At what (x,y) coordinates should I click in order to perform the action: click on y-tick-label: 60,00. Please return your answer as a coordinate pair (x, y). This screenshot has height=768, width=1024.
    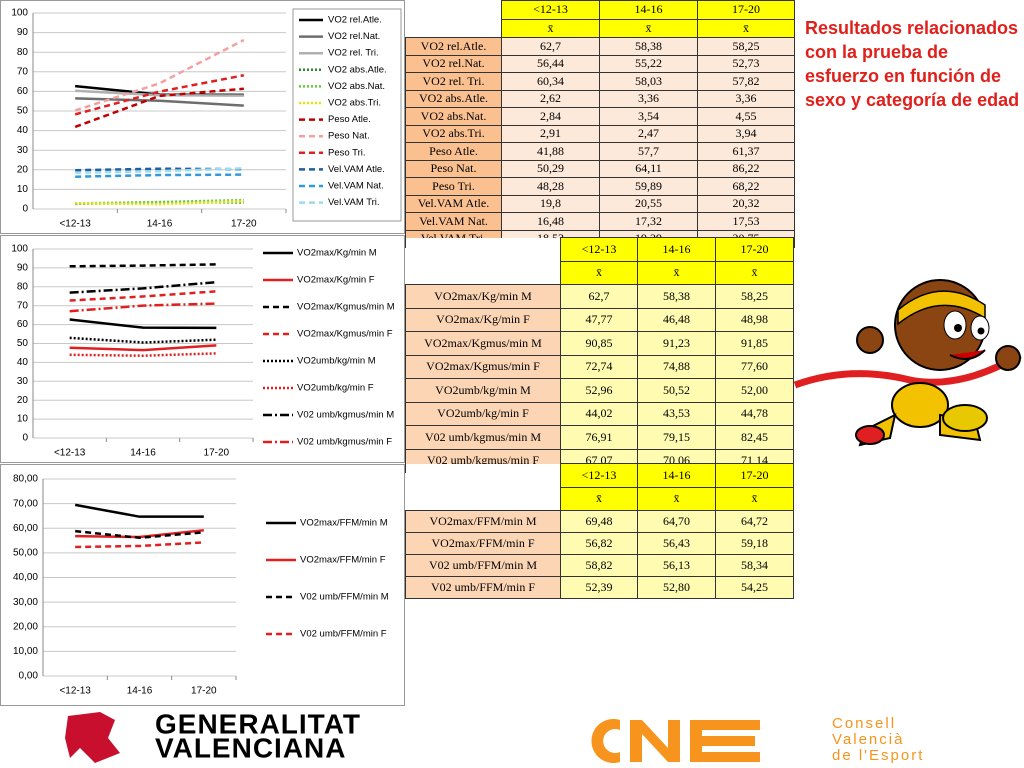
    Looking at the image, I should click on (25, 528).